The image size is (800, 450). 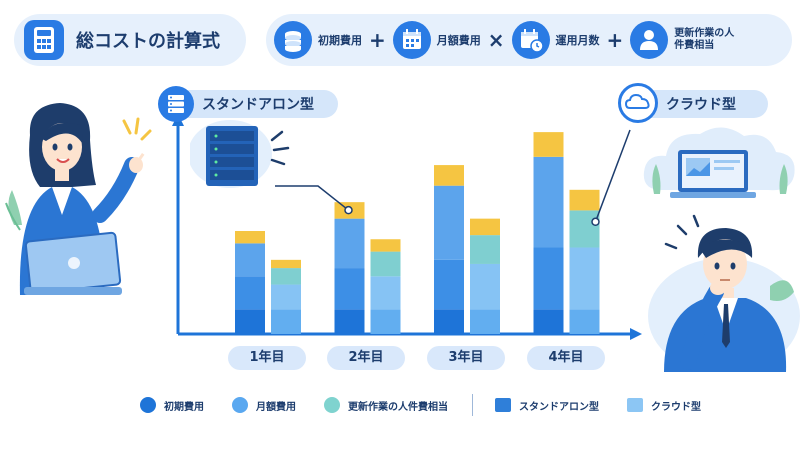 I want to click on legend-item-cloud: クラウド型, so click(x=664, y=405).